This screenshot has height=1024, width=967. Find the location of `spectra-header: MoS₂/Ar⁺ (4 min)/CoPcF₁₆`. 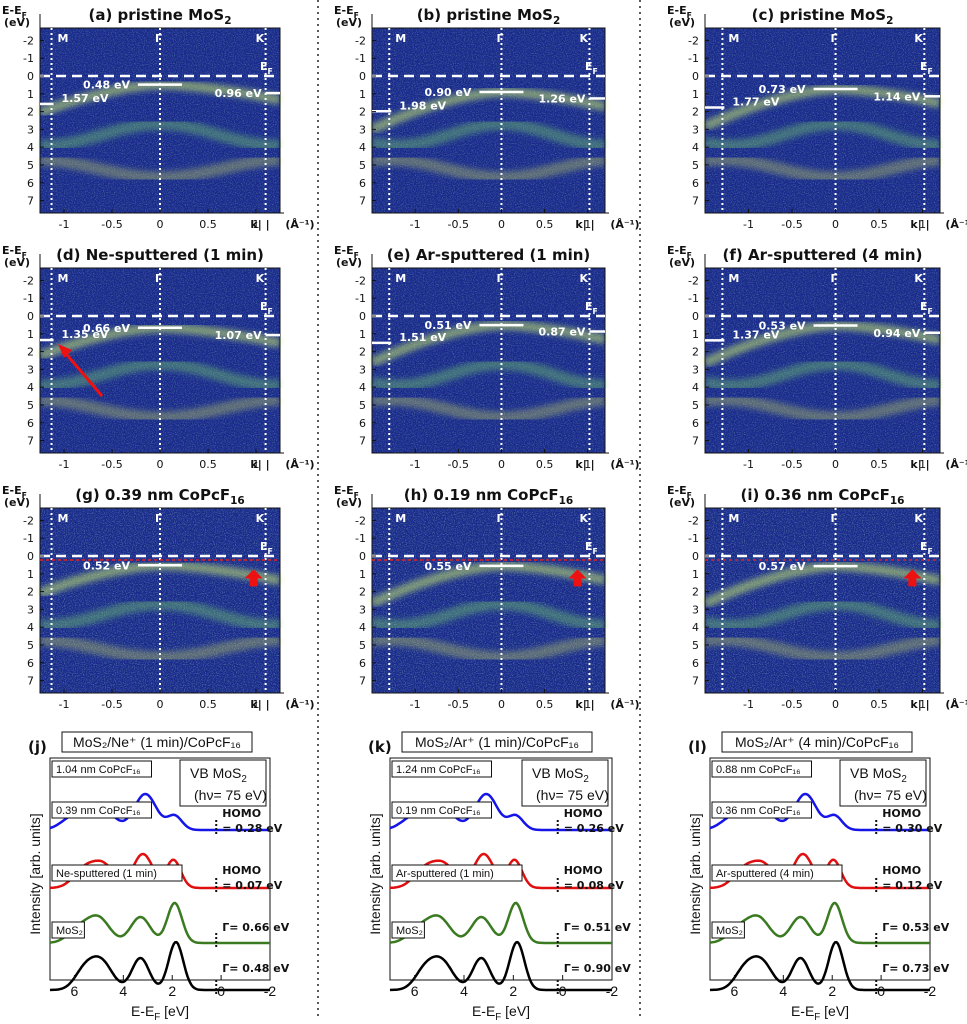

spectra-header: MoS₂/Ar⁺ (4 min)/CoPcF₁₆ is located at coordinates (817, 742).